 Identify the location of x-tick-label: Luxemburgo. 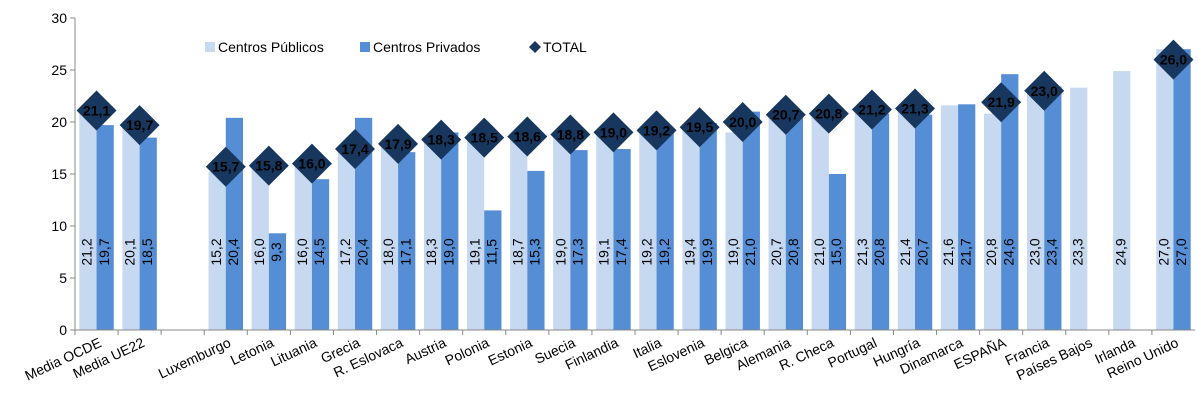
(194, 357).